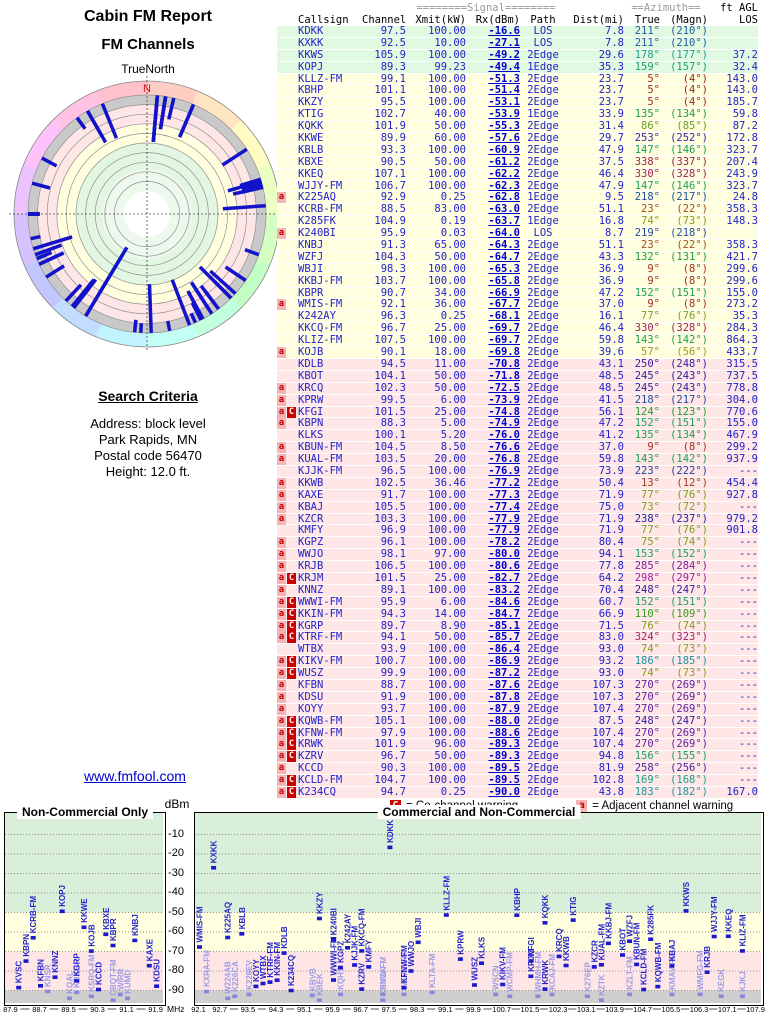 Image resolution: width=768 pixels, height=1024 pixels. What do you see at coordinates (745, 197) in the screenshot?
I see `cell-los: 24.8` at bounding box center [745, 197].